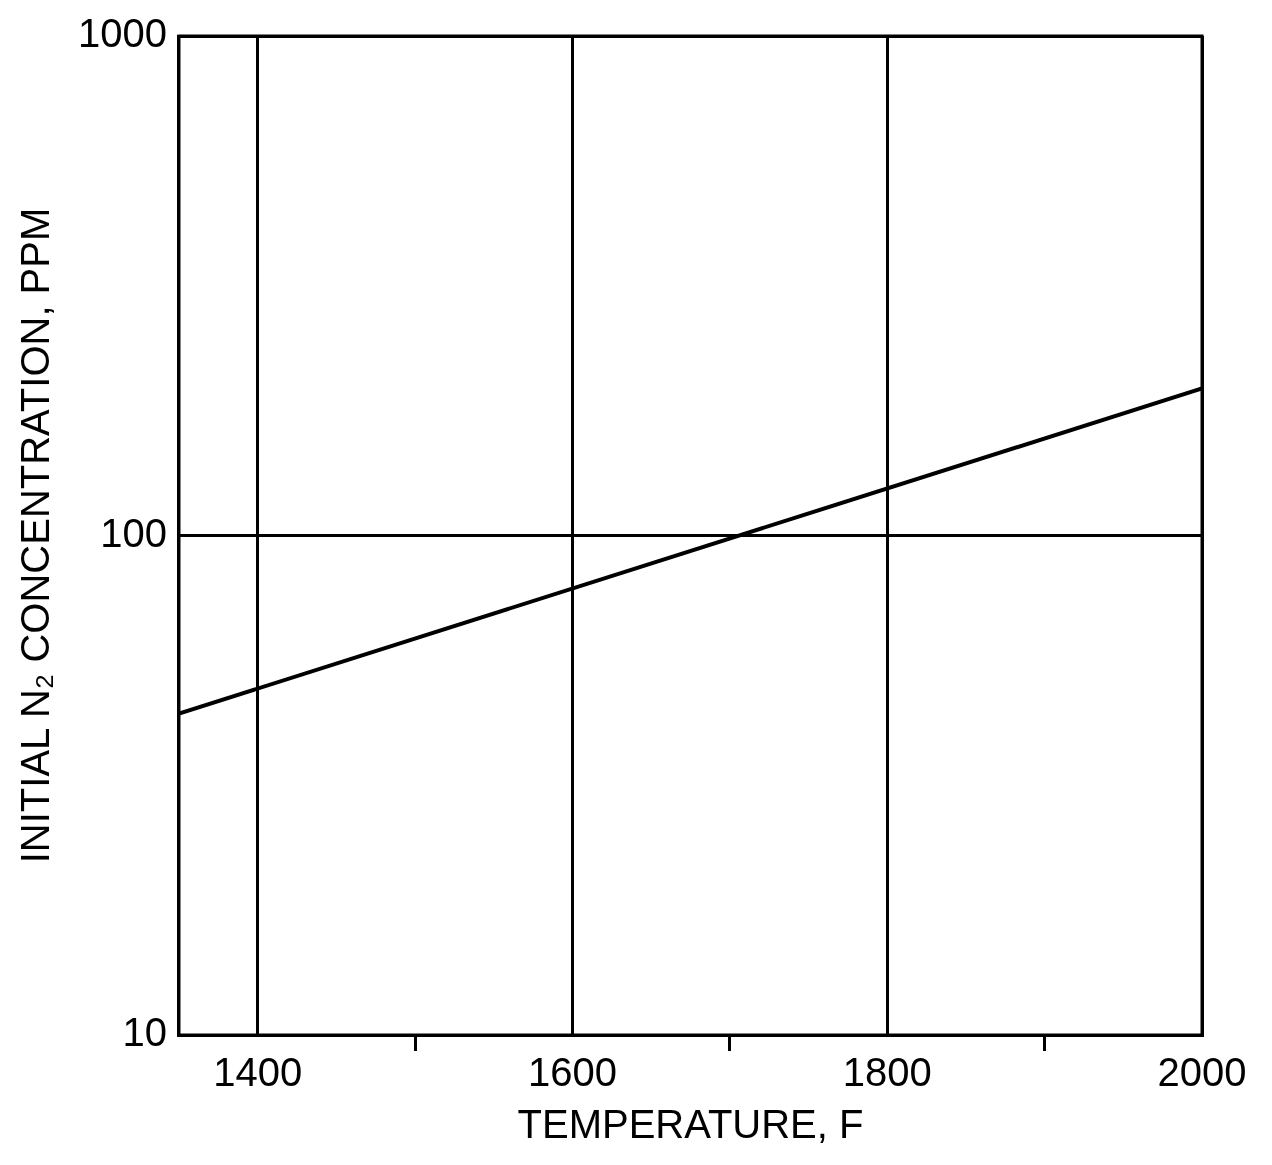  What do you see at coordinates (133, 532) in the screenshot?
I see `y-tick-label: 100` at bounding box center [133, 532].